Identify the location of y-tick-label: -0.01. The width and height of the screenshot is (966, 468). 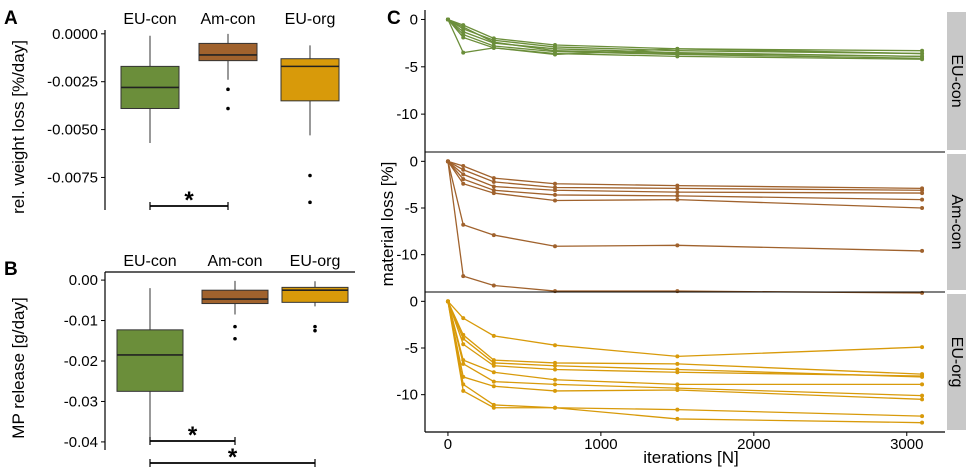
(81, 321).